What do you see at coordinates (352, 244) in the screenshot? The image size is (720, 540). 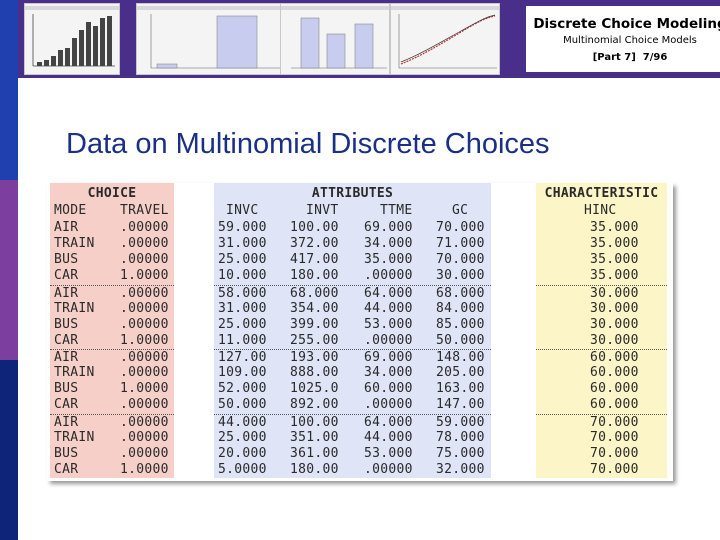 I see `table-row: 31.000 372.00 34.000 71.000` at bounding box center [352, 244].